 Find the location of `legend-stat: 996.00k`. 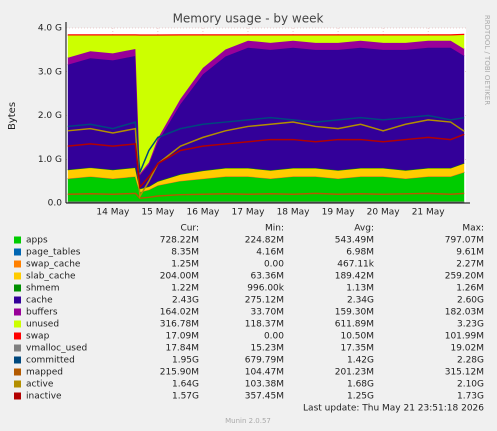

legend-stat: 996.00k is located at coordinates (265, 289).